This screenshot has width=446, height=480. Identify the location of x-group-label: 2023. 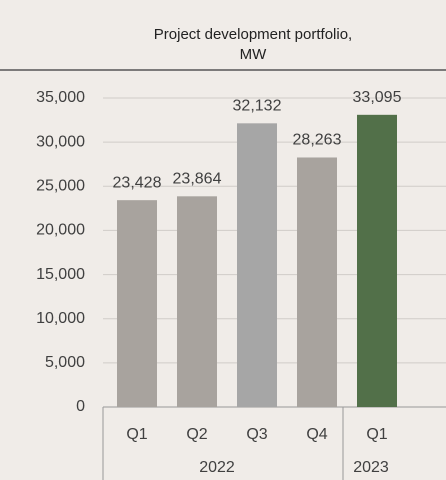
(371, 467).